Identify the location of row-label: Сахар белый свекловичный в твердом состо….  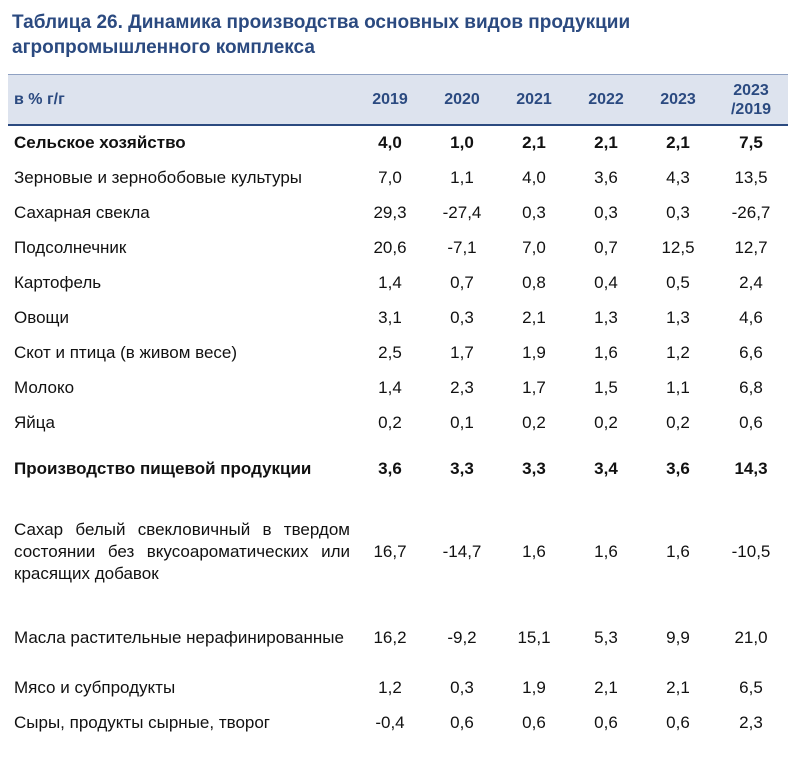
(182, 551).